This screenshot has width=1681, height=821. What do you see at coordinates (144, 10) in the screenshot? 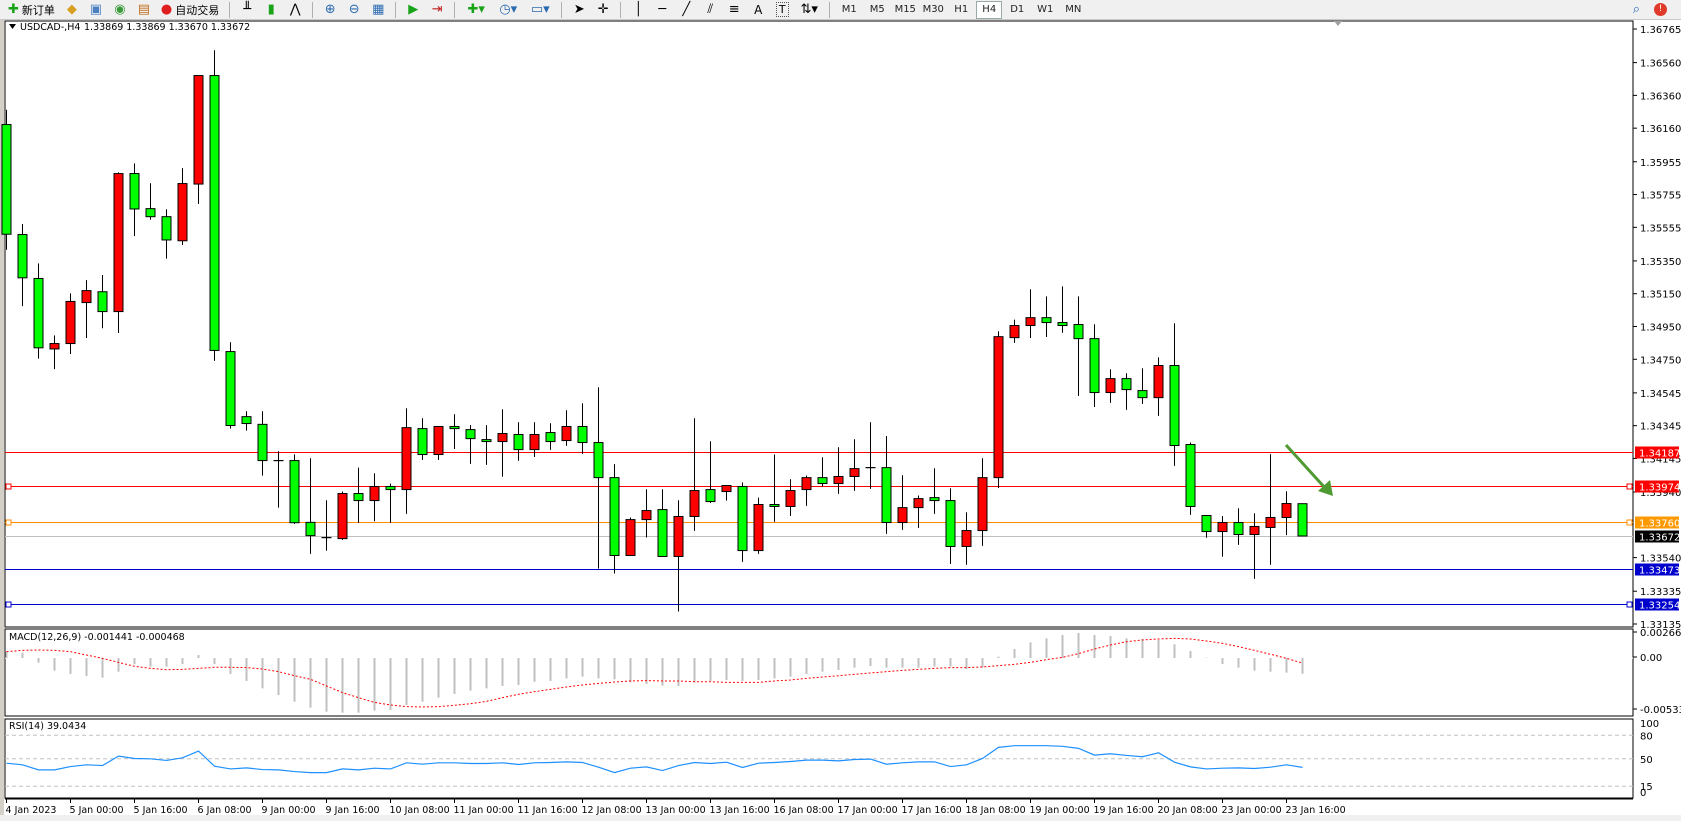
I see `terminal-button: ▤` at bounding box center [144, 10].